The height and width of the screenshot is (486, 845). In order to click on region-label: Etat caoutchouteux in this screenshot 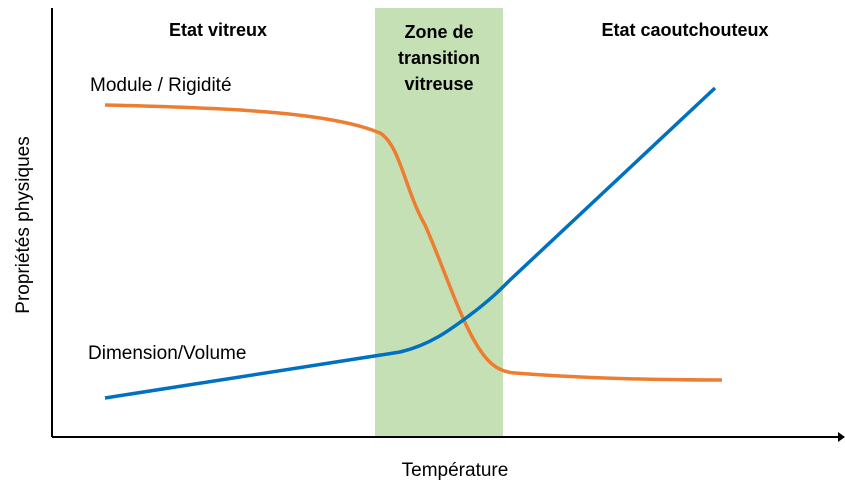, I will do `click(684, 30)`.